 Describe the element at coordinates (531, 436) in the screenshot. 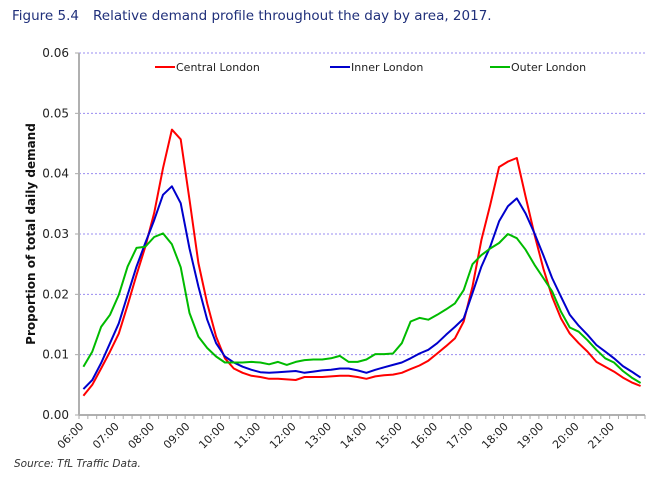

I see `x-tick-label: 19:00` at that location.